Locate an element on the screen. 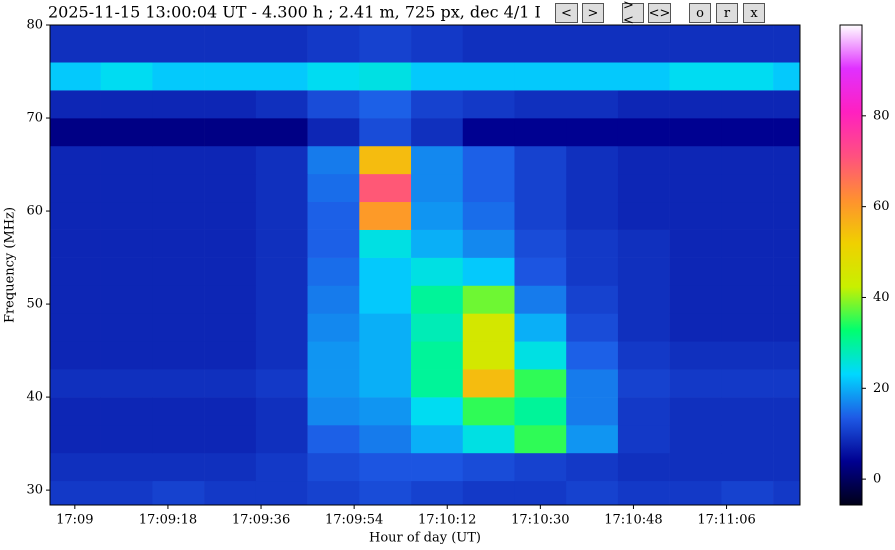 Image resolution: width=895 pixels, height=550 pixels. toolbar-button: <> is located at coordinates (659, 13).